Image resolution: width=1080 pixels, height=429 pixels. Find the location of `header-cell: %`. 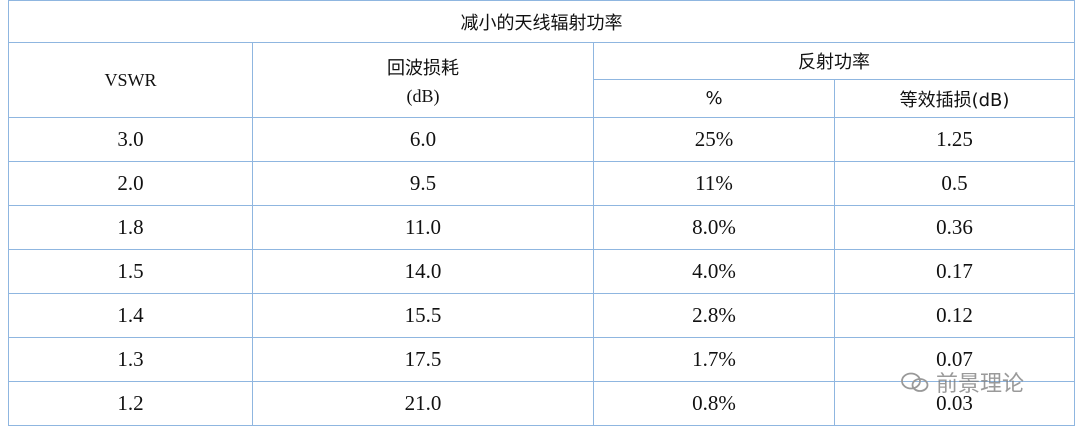

header-cell: % is located at coordinates (714, 98).